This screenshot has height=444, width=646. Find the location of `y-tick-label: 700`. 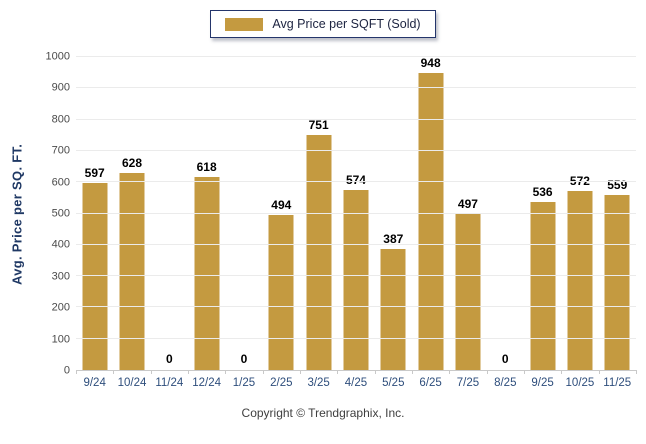

y-tick-label: 700 is located at coordinates (60, 150).